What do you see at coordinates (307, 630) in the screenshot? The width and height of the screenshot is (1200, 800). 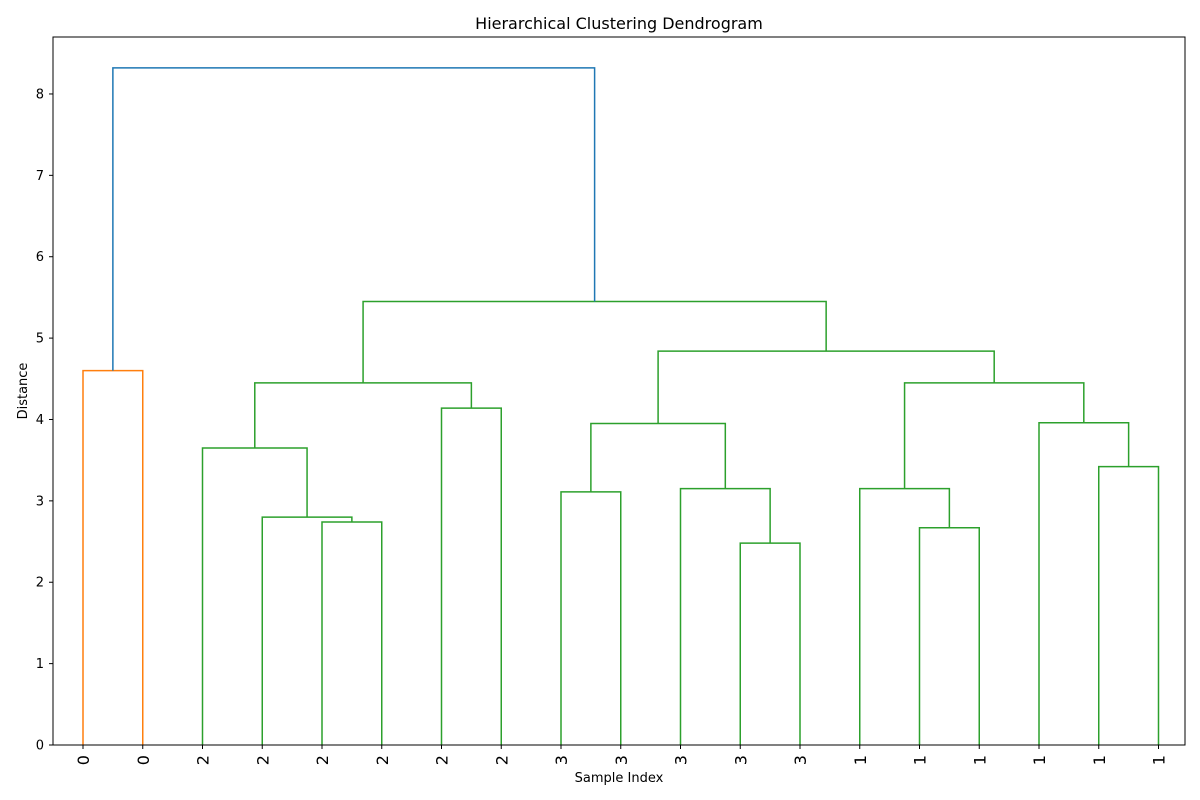 I see `dendrogram-link-m3` at bounding box center [307, 630].